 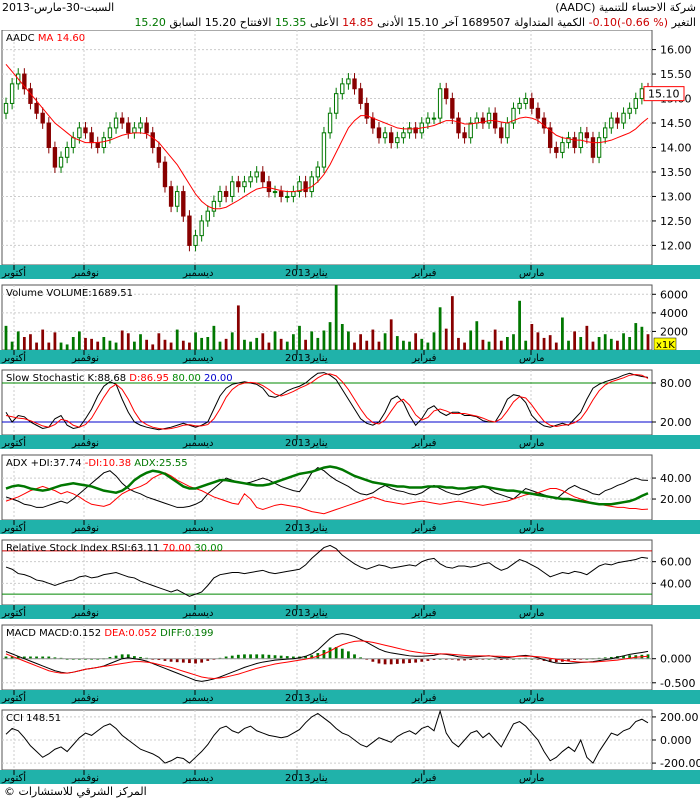 What do you see at coordinates (423, 22) in the screenshot?
I see `last-value: 15.10` at bounding box center [423, 22].